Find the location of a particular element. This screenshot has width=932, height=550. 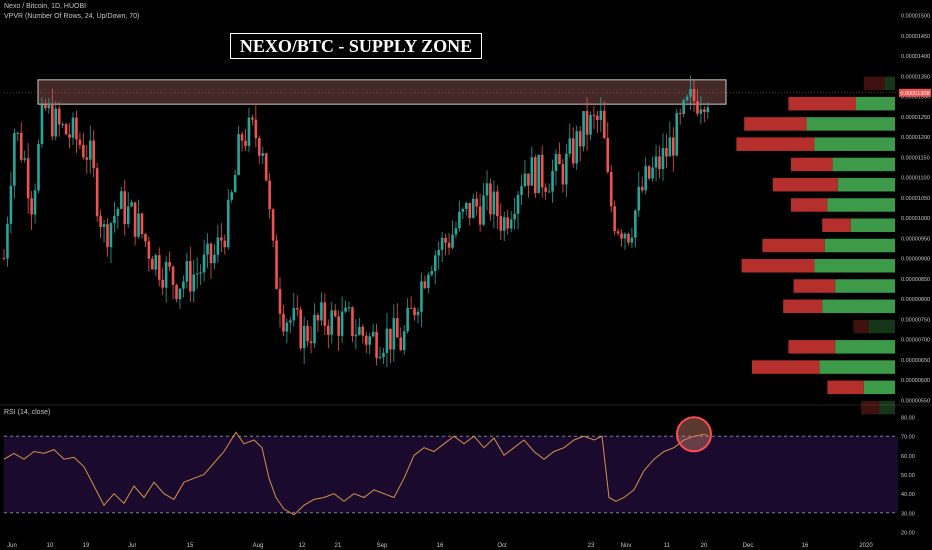

rsi-indicator-title: RSI (14, close) is located at coordinates (27, 412).